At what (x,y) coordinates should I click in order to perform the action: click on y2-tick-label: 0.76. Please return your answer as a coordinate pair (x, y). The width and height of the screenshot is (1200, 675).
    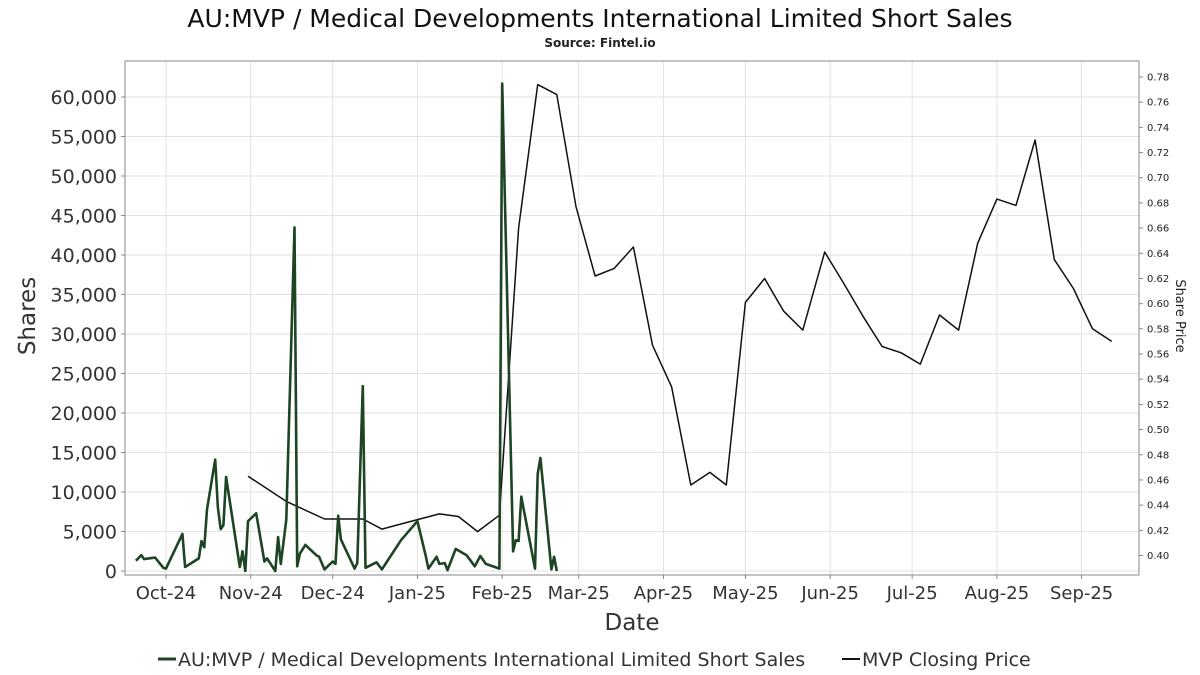
    Looking at the image, I should click on (1158, 103).